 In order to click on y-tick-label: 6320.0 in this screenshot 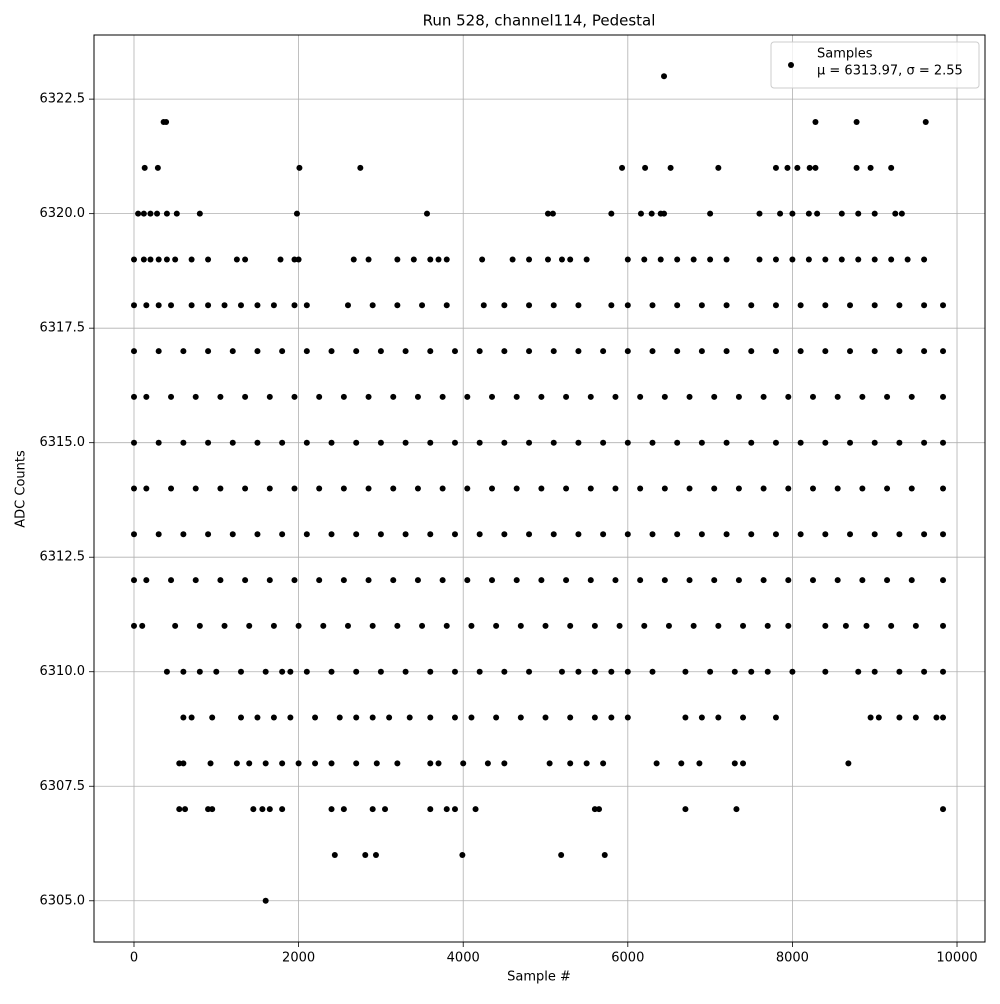, I will do `click(63, 213)`.